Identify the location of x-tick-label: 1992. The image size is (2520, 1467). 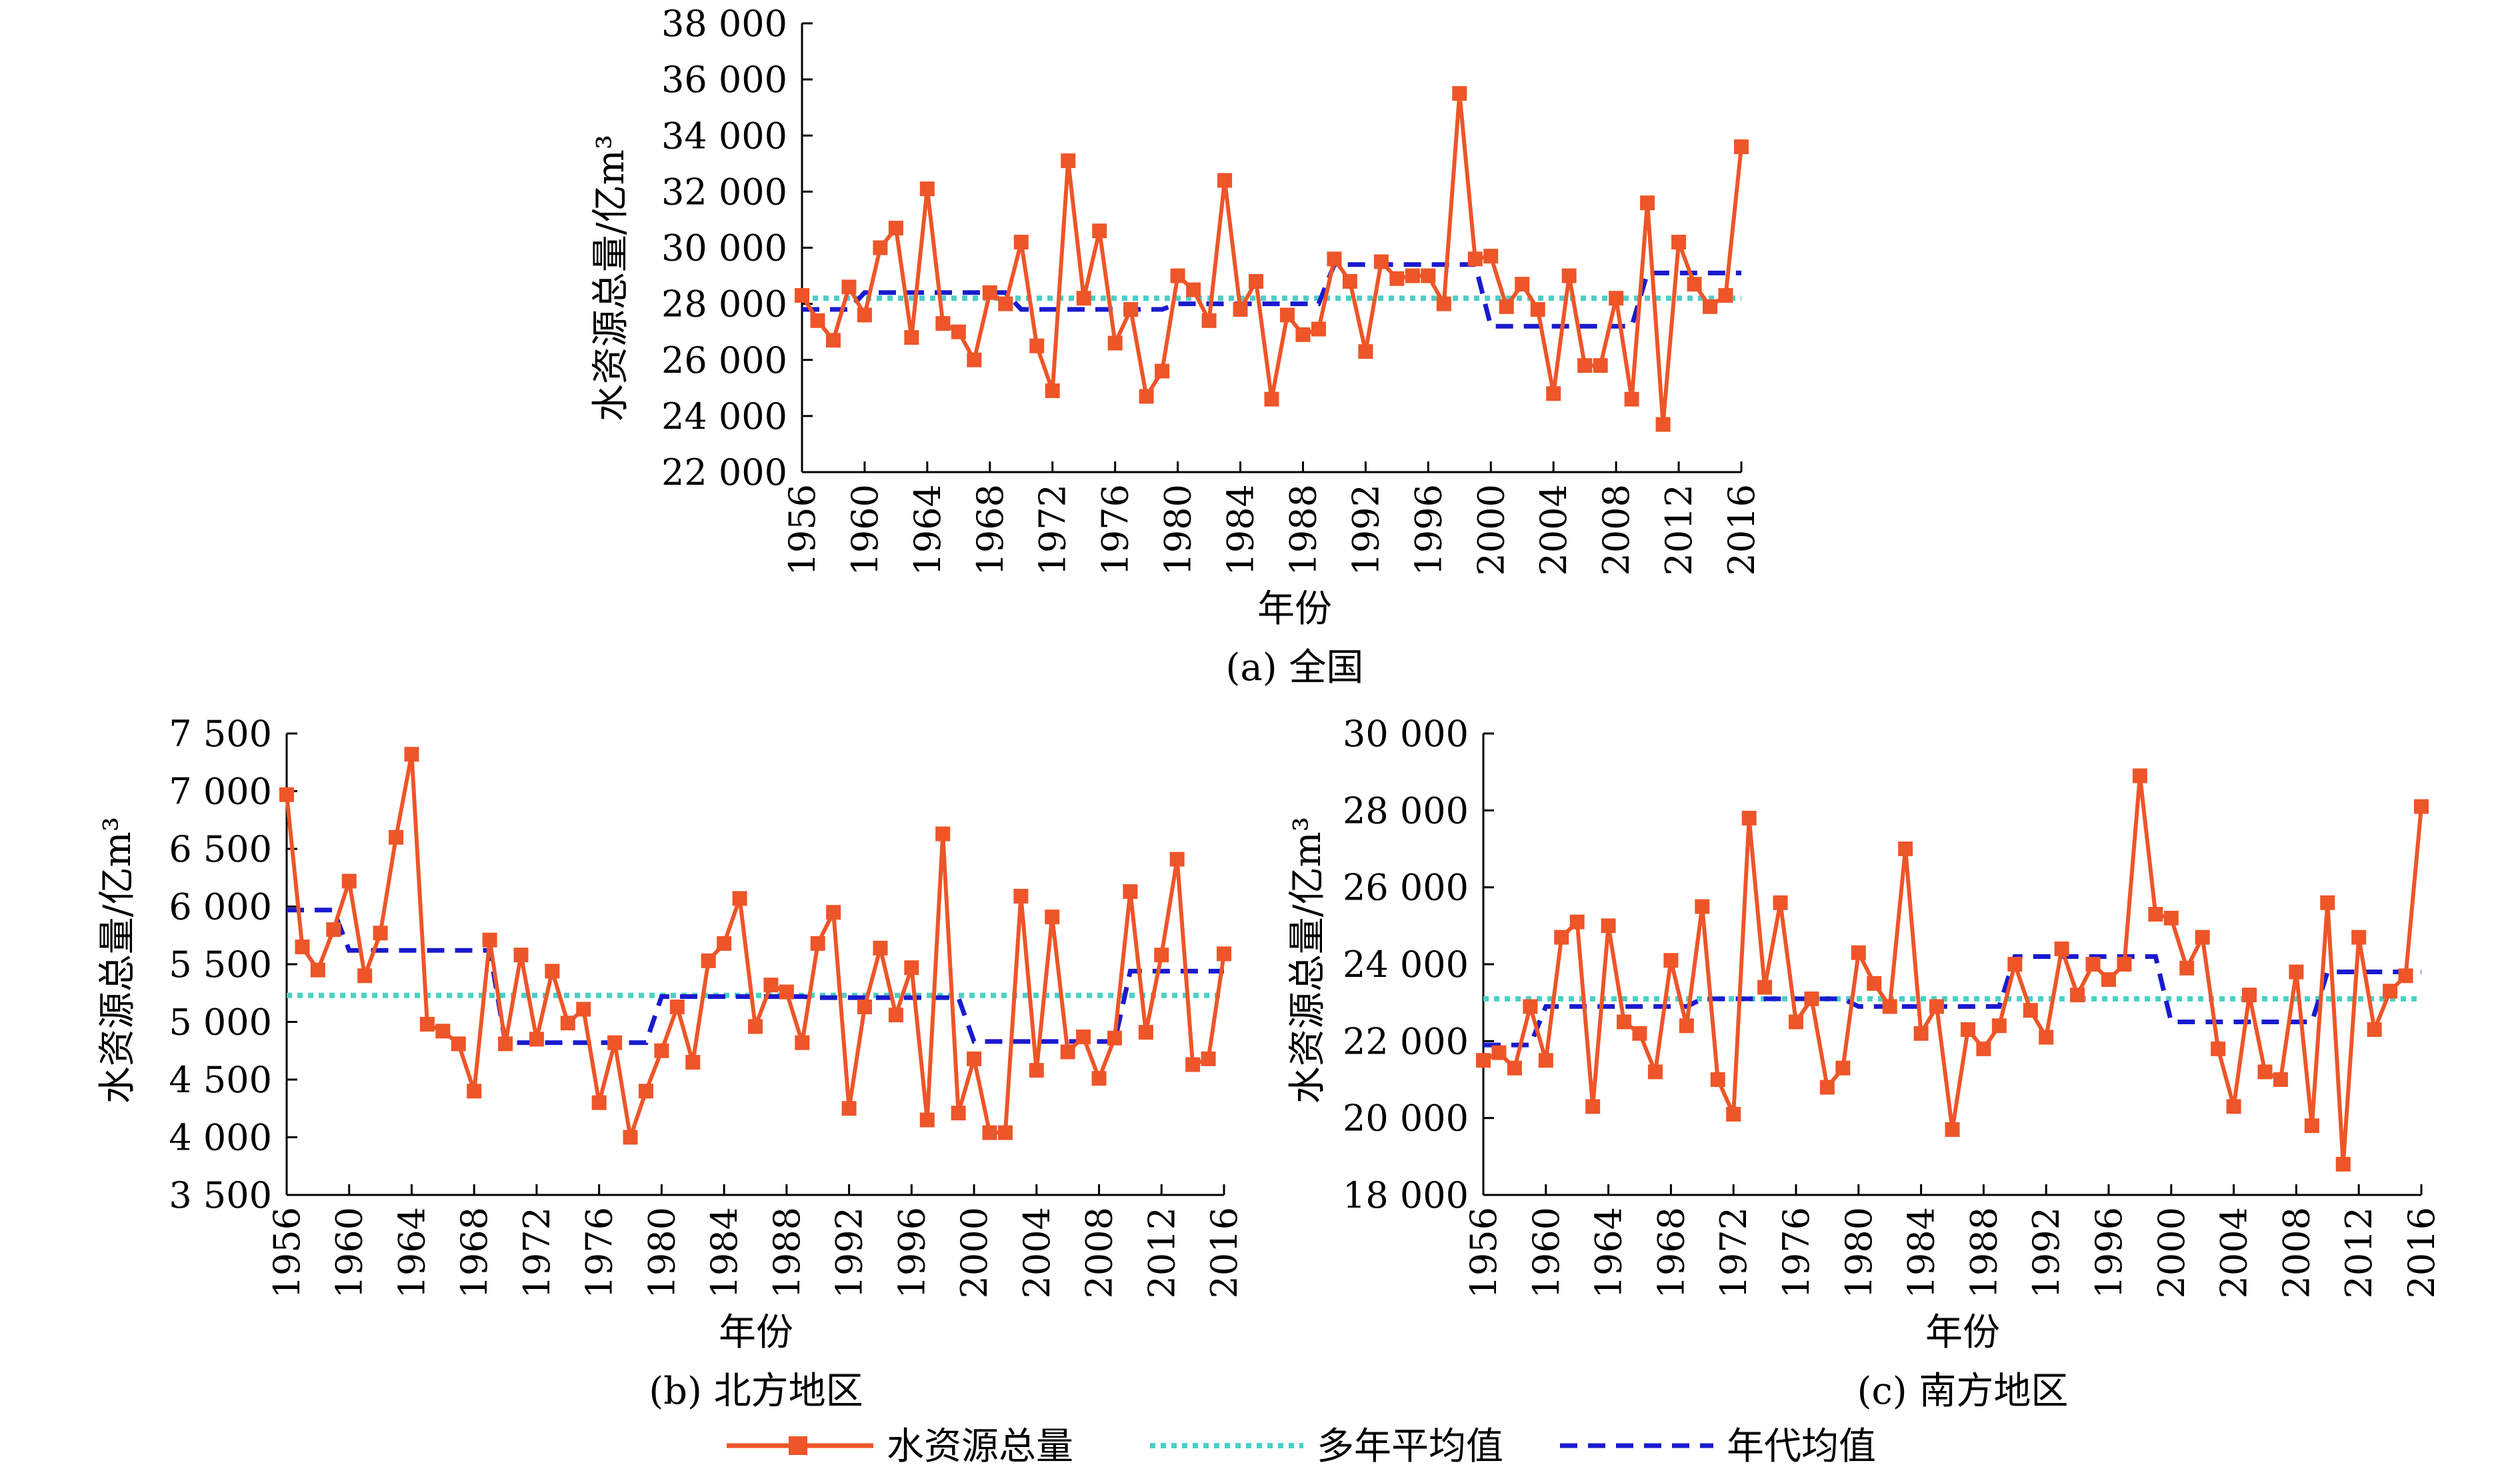
(1366, 530).